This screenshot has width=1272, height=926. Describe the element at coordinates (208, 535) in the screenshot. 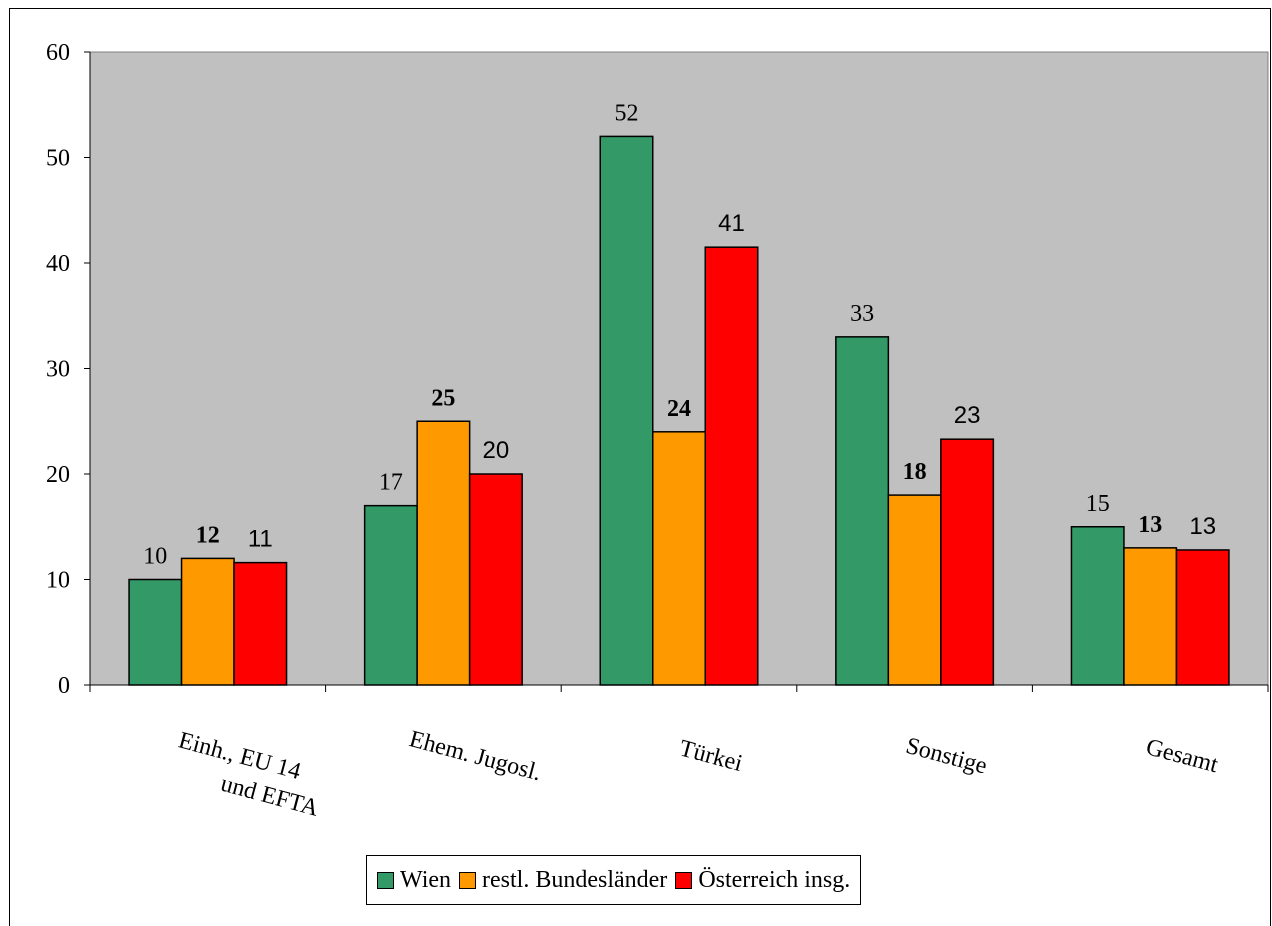

I see `data-label: 12` at that location.